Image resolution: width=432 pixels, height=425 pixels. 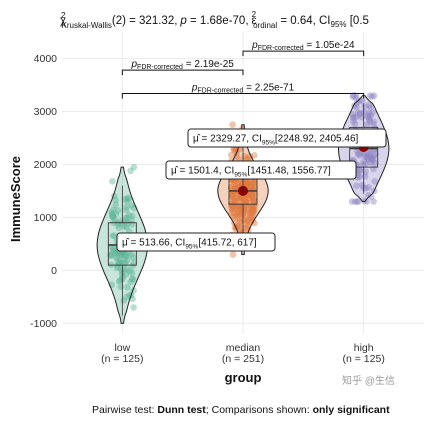 What do you see at coordinates (43, 324) in the screenshot?
I see `y-tick-label: -1000` at bounding box center [43, 324].